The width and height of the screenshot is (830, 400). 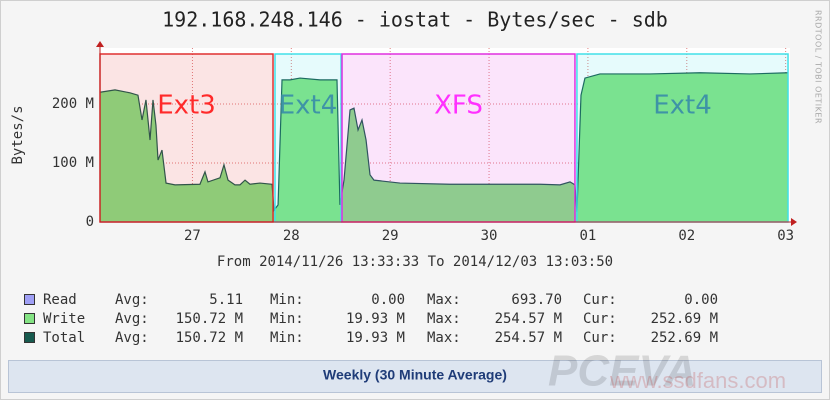 What do you see at coordinates (587, 236) in the screenshot?
I see `x-tick-label: 01` at bounding box center [587, 236].